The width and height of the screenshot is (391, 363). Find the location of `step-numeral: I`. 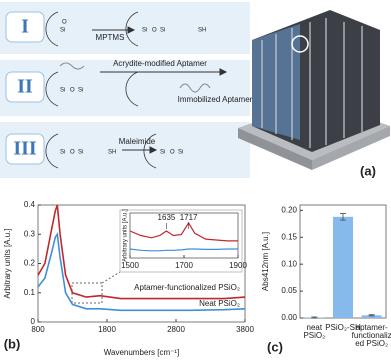

step-numeral: I is located at coordinates (25, 27).